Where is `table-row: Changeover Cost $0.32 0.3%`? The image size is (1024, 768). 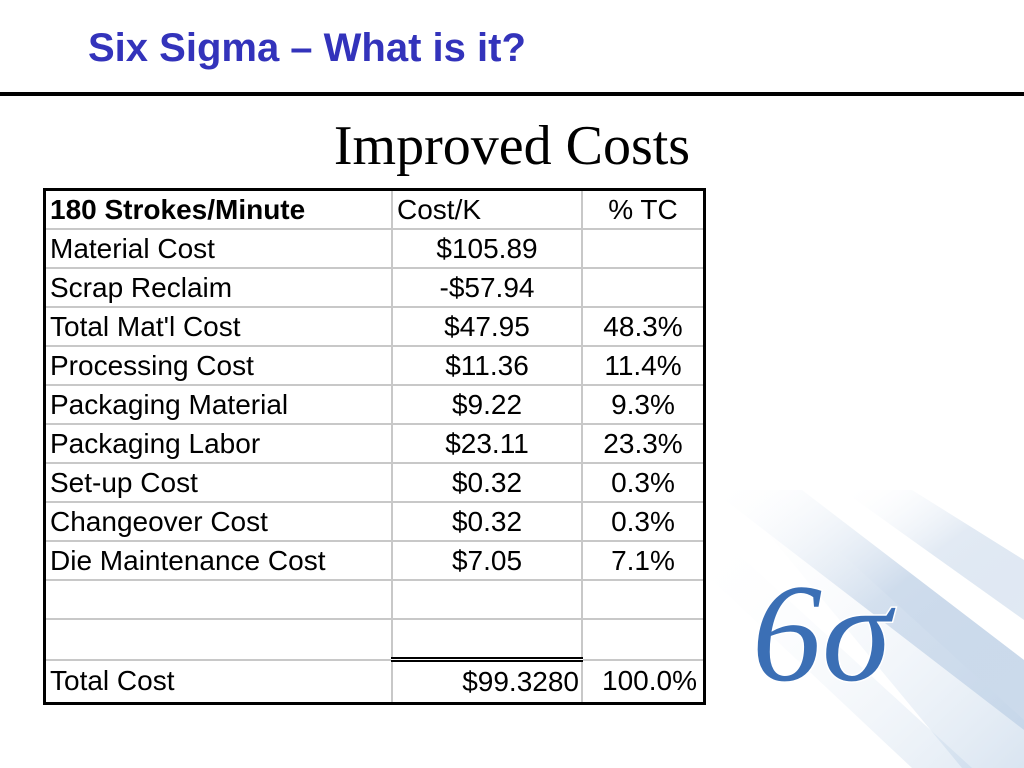 table-row: Changeover Cost $0.32 0.3% is located at coordinates (374, 521).